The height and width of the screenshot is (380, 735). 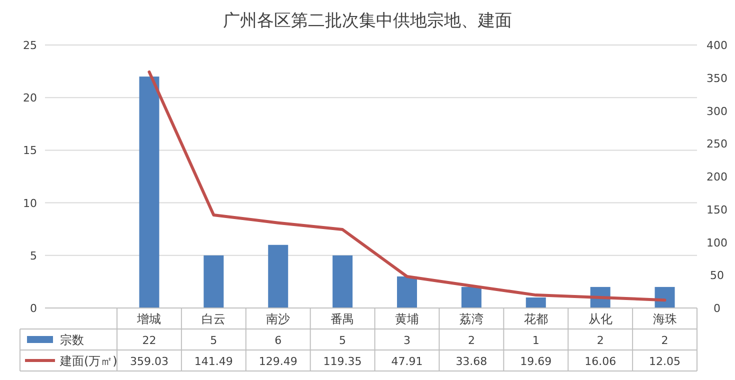 What do you see at coordinates (717, 209) in the screenshot?
I see `y2-tick-label: 150` at bounding box center [717, 209].